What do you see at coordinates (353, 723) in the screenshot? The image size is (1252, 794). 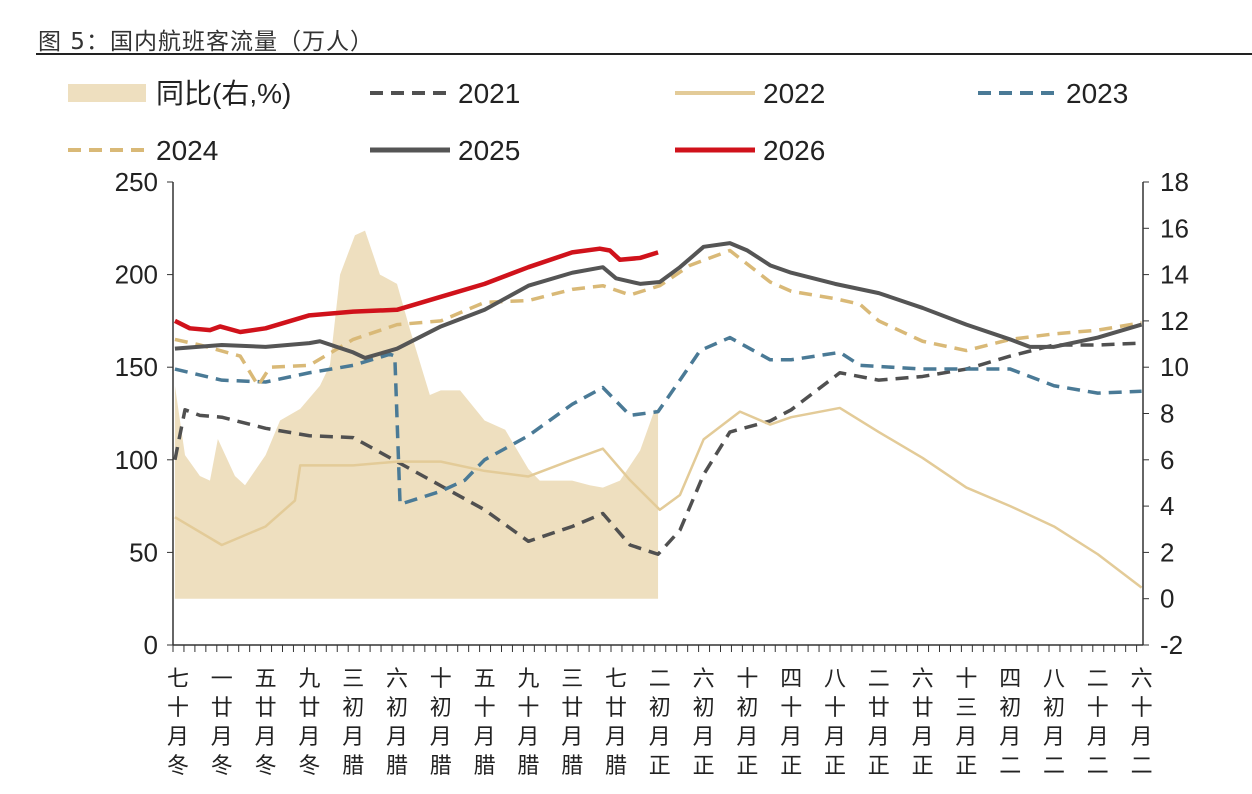 I see `x-tick-label: 三初月腊` at bounding box center [353, 723].